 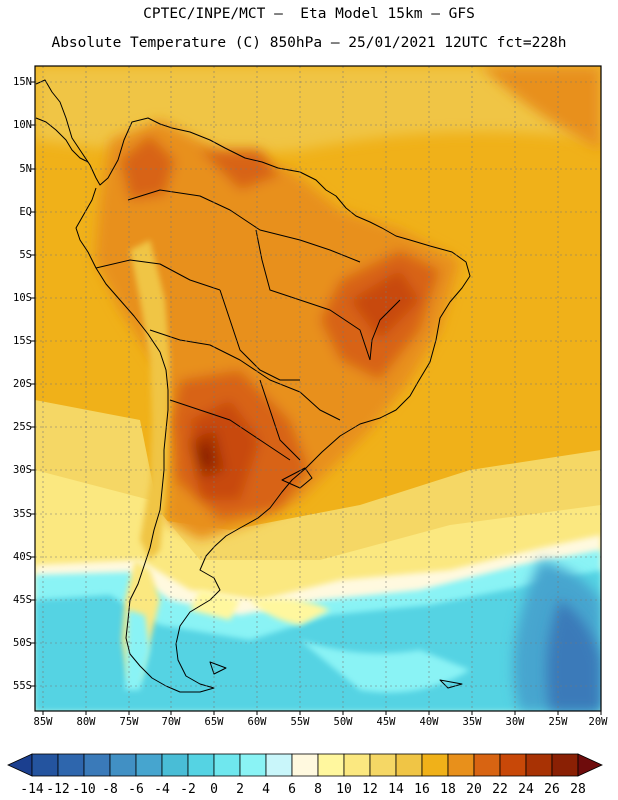 I want to click on colorbar-label: -4, so click(x=162, y=789).